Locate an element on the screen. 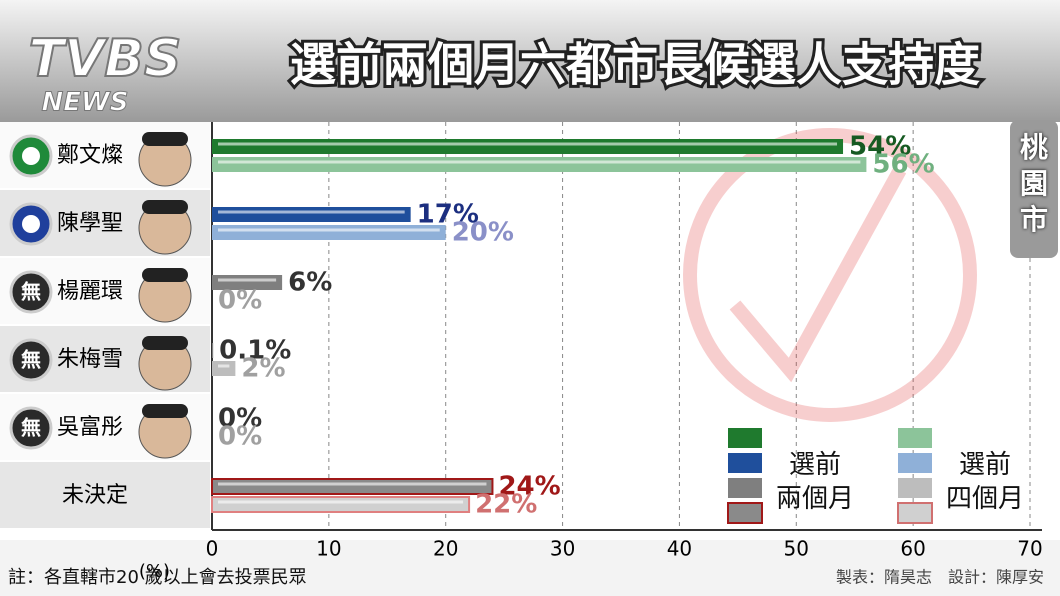  value-label: 54% is located at coordinates (880, 147).